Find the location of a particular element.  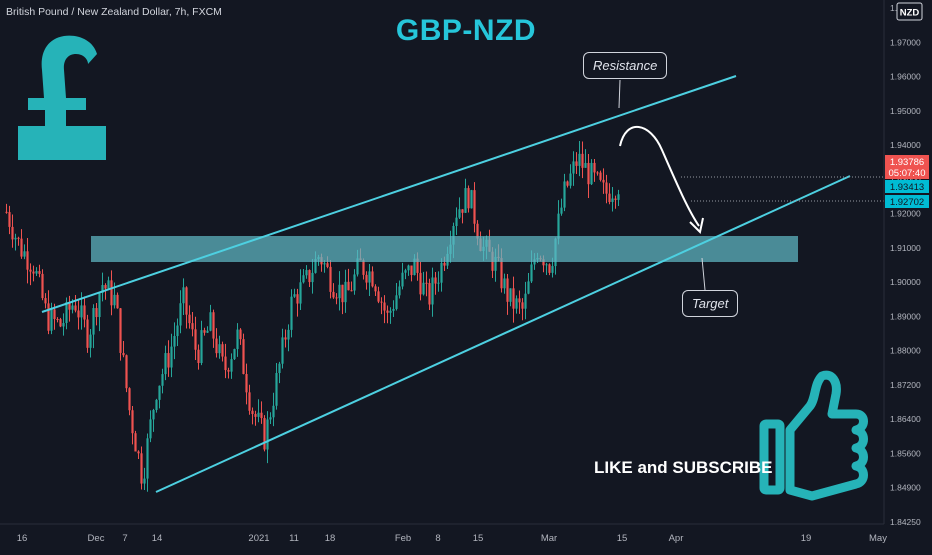

level-1-label: 1.93413 is located at coordinates (907, 187).